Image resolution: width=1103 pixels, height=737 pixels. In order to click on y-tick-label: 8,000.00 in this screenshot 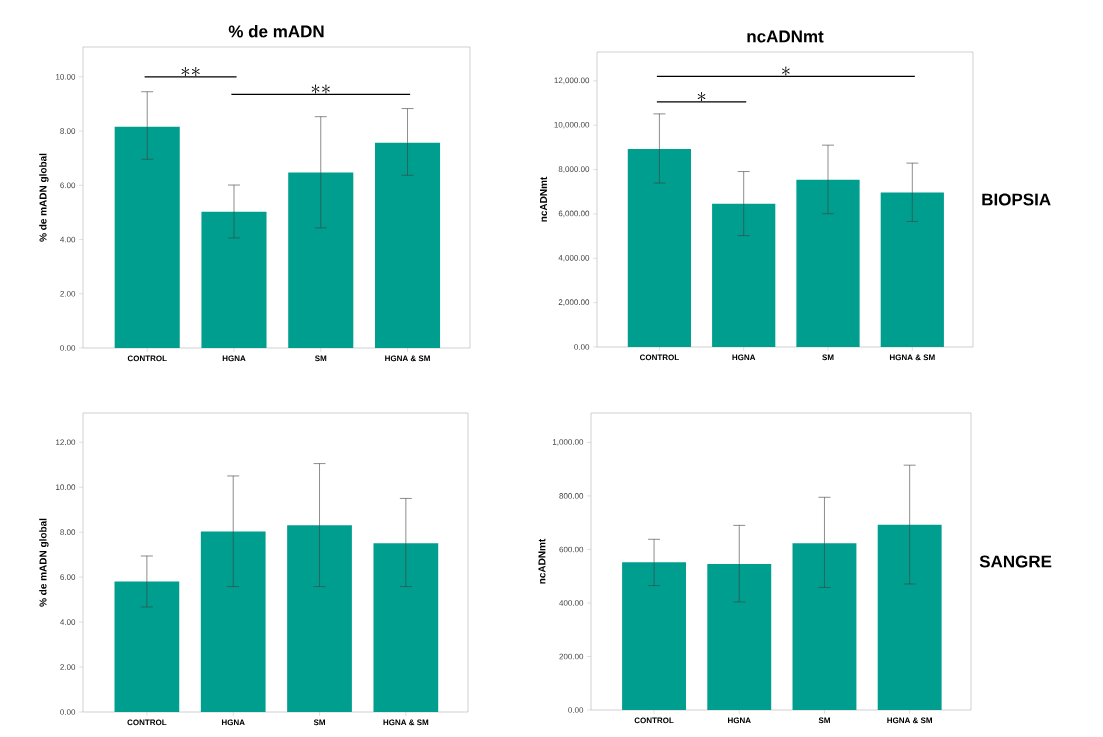, I will do `click(574, 169)`.